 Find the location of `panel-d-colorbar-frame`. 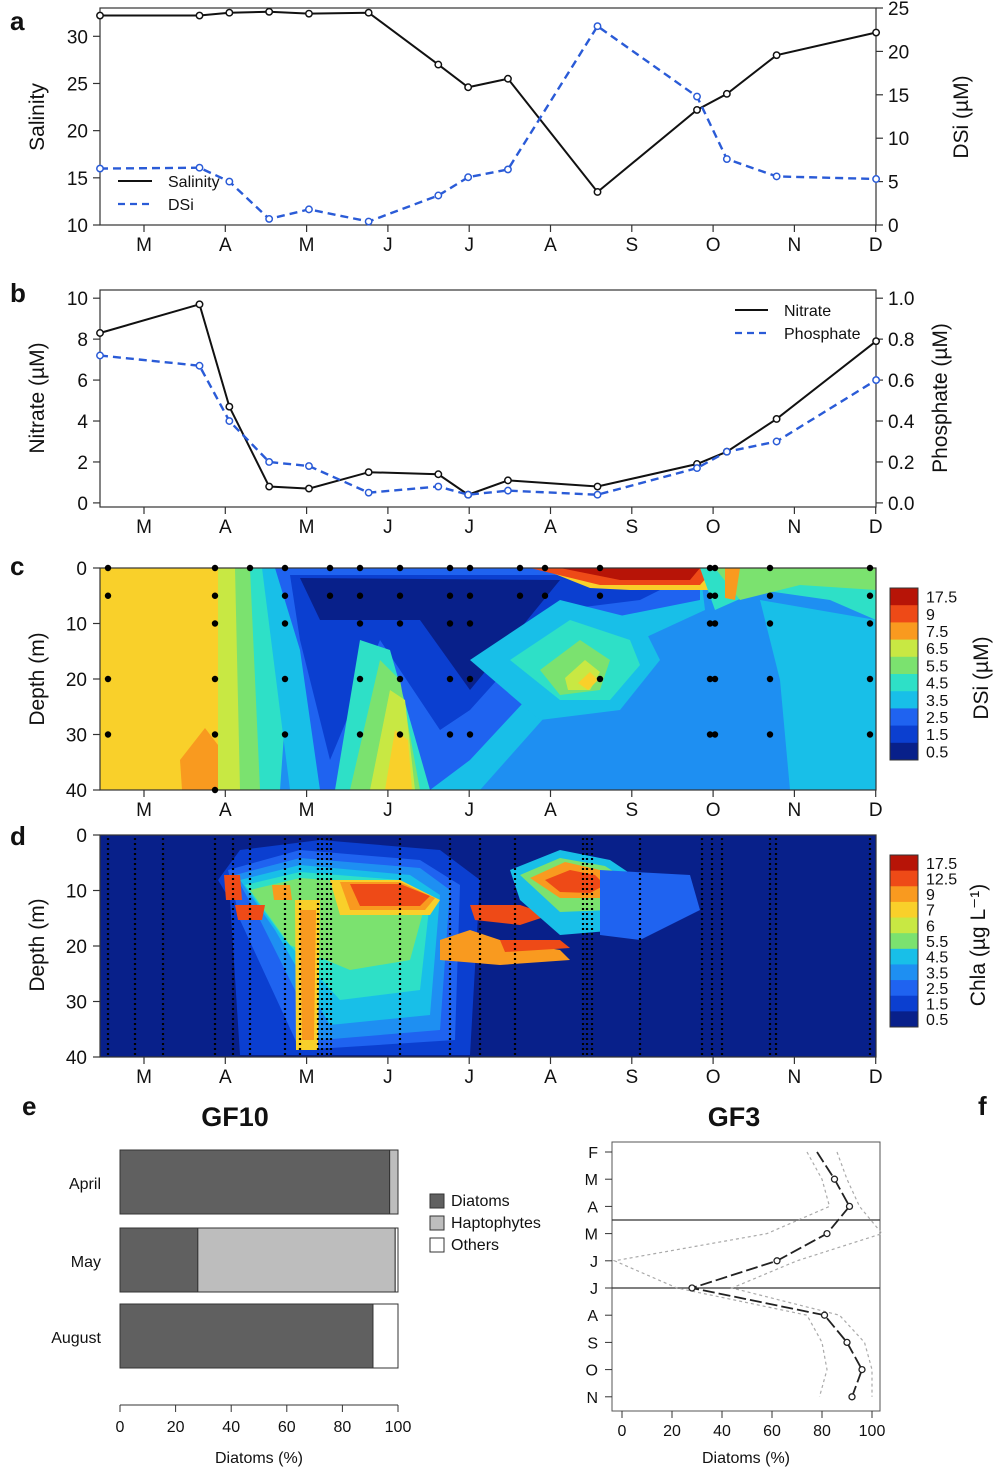

panel-d-colorbar-frame is located at coordinates (904, 941).